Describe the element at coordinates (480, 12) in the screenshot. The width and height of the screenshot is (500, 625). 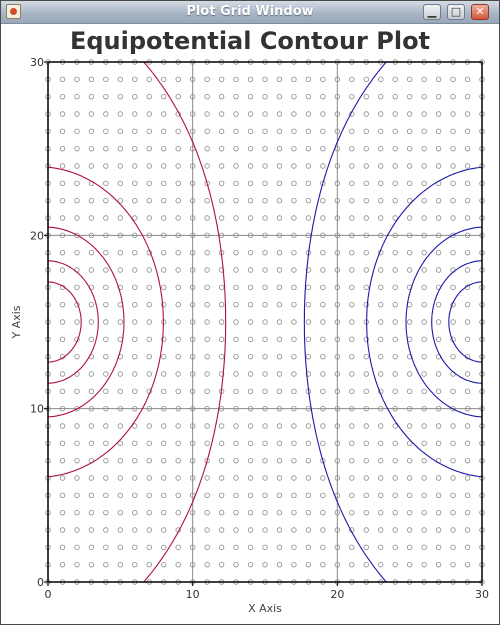
I see `close-button: ✕` at that location.